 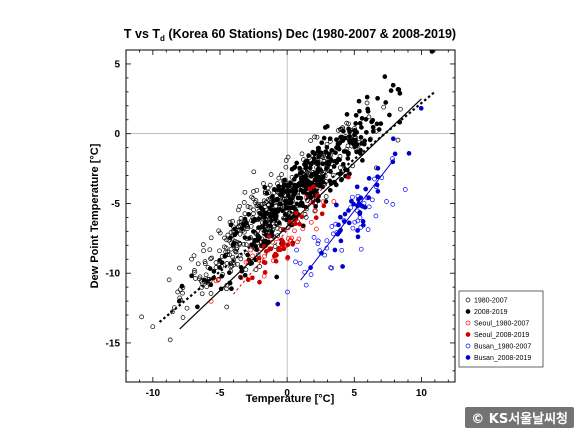 What do you see at coordinates (117, 64) in the screenshot?
I see `y-tick-label: 5` at bounding box center [117, 64].